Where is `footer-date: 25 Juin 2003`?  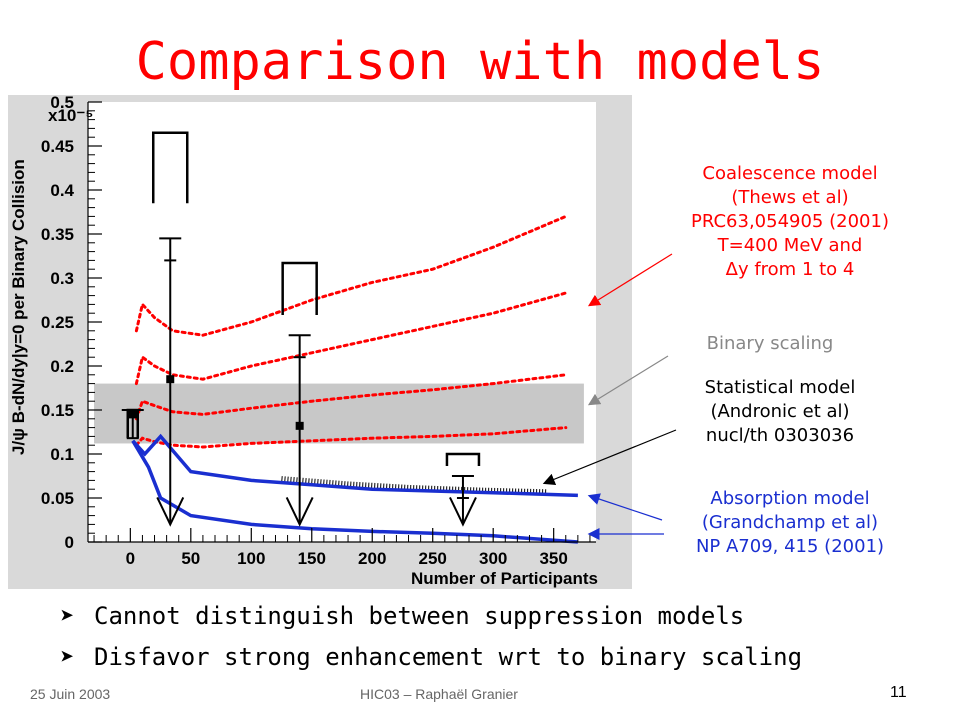 footer-date: 25 Juin 2003 is located at coordinates (70, 694).